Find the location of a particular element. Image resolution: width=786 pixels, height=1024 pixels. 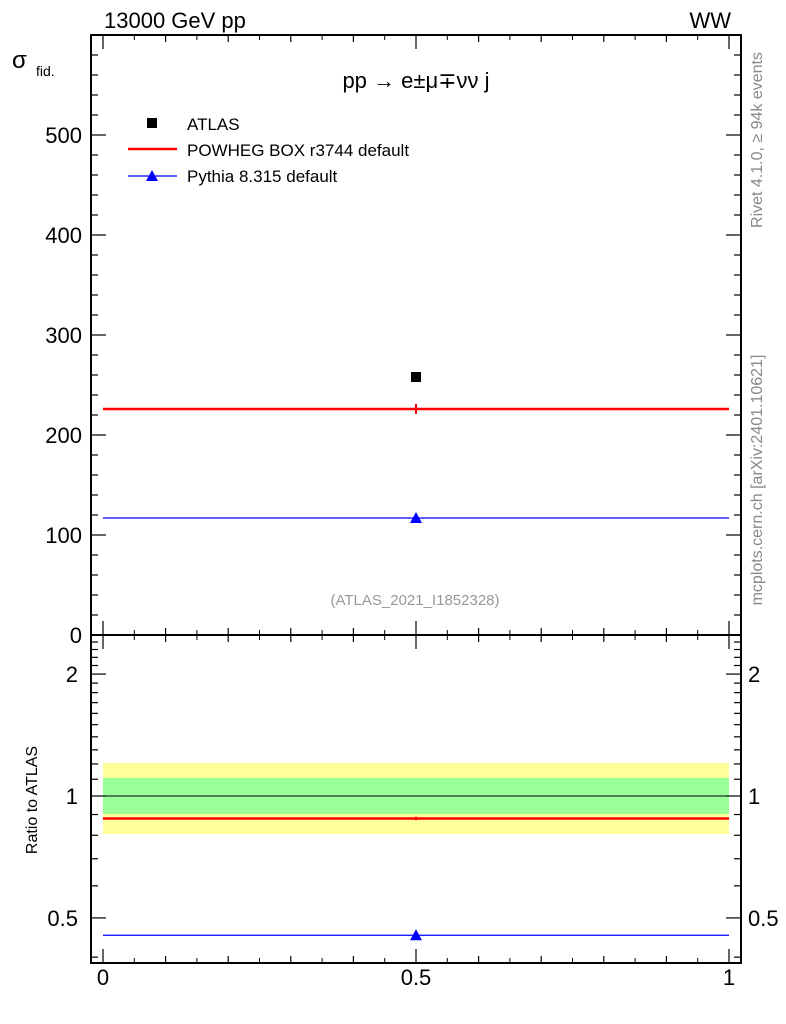

legend-label: POWHEG BOX r3744 default is located at coordinates (298, 150).